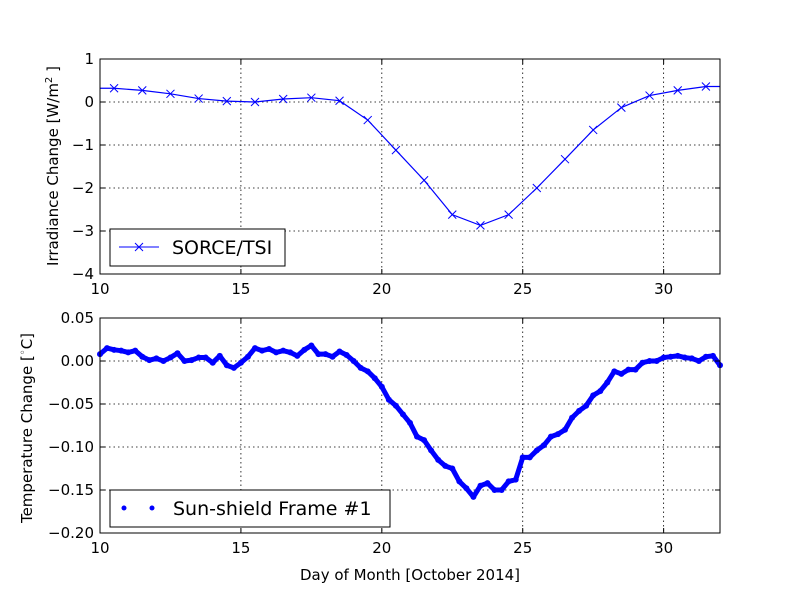 This screenshot has width=800, height=595. What do you see at coordinates (83, 145) in the screenshot?
I see `top-ytick-label: −1` at bounding box center [83, 145].